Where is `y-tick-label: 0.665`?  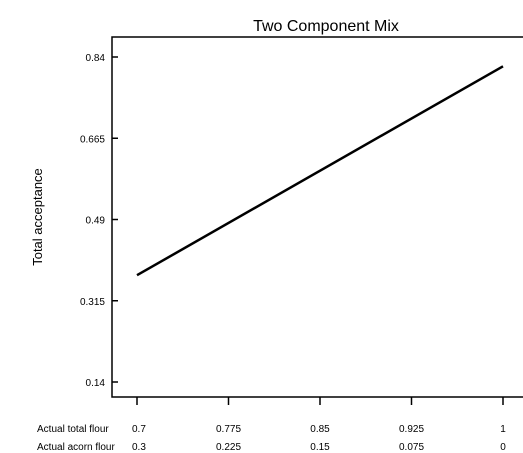 y-tick-label: 0.665 is located at coordinates (92, 139).